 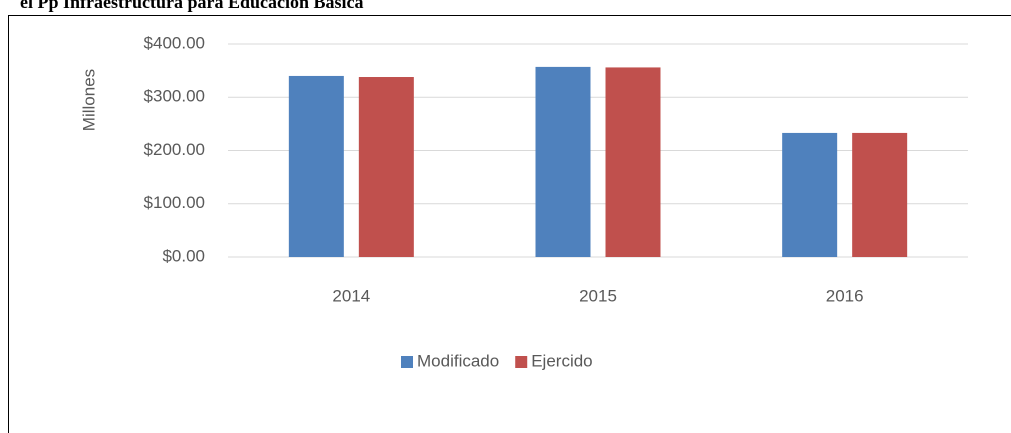 What do you see at coordinates (174, 42) in the screenshot?
I see `y-tick-label: $400.00` at bounding box center [174, 42].